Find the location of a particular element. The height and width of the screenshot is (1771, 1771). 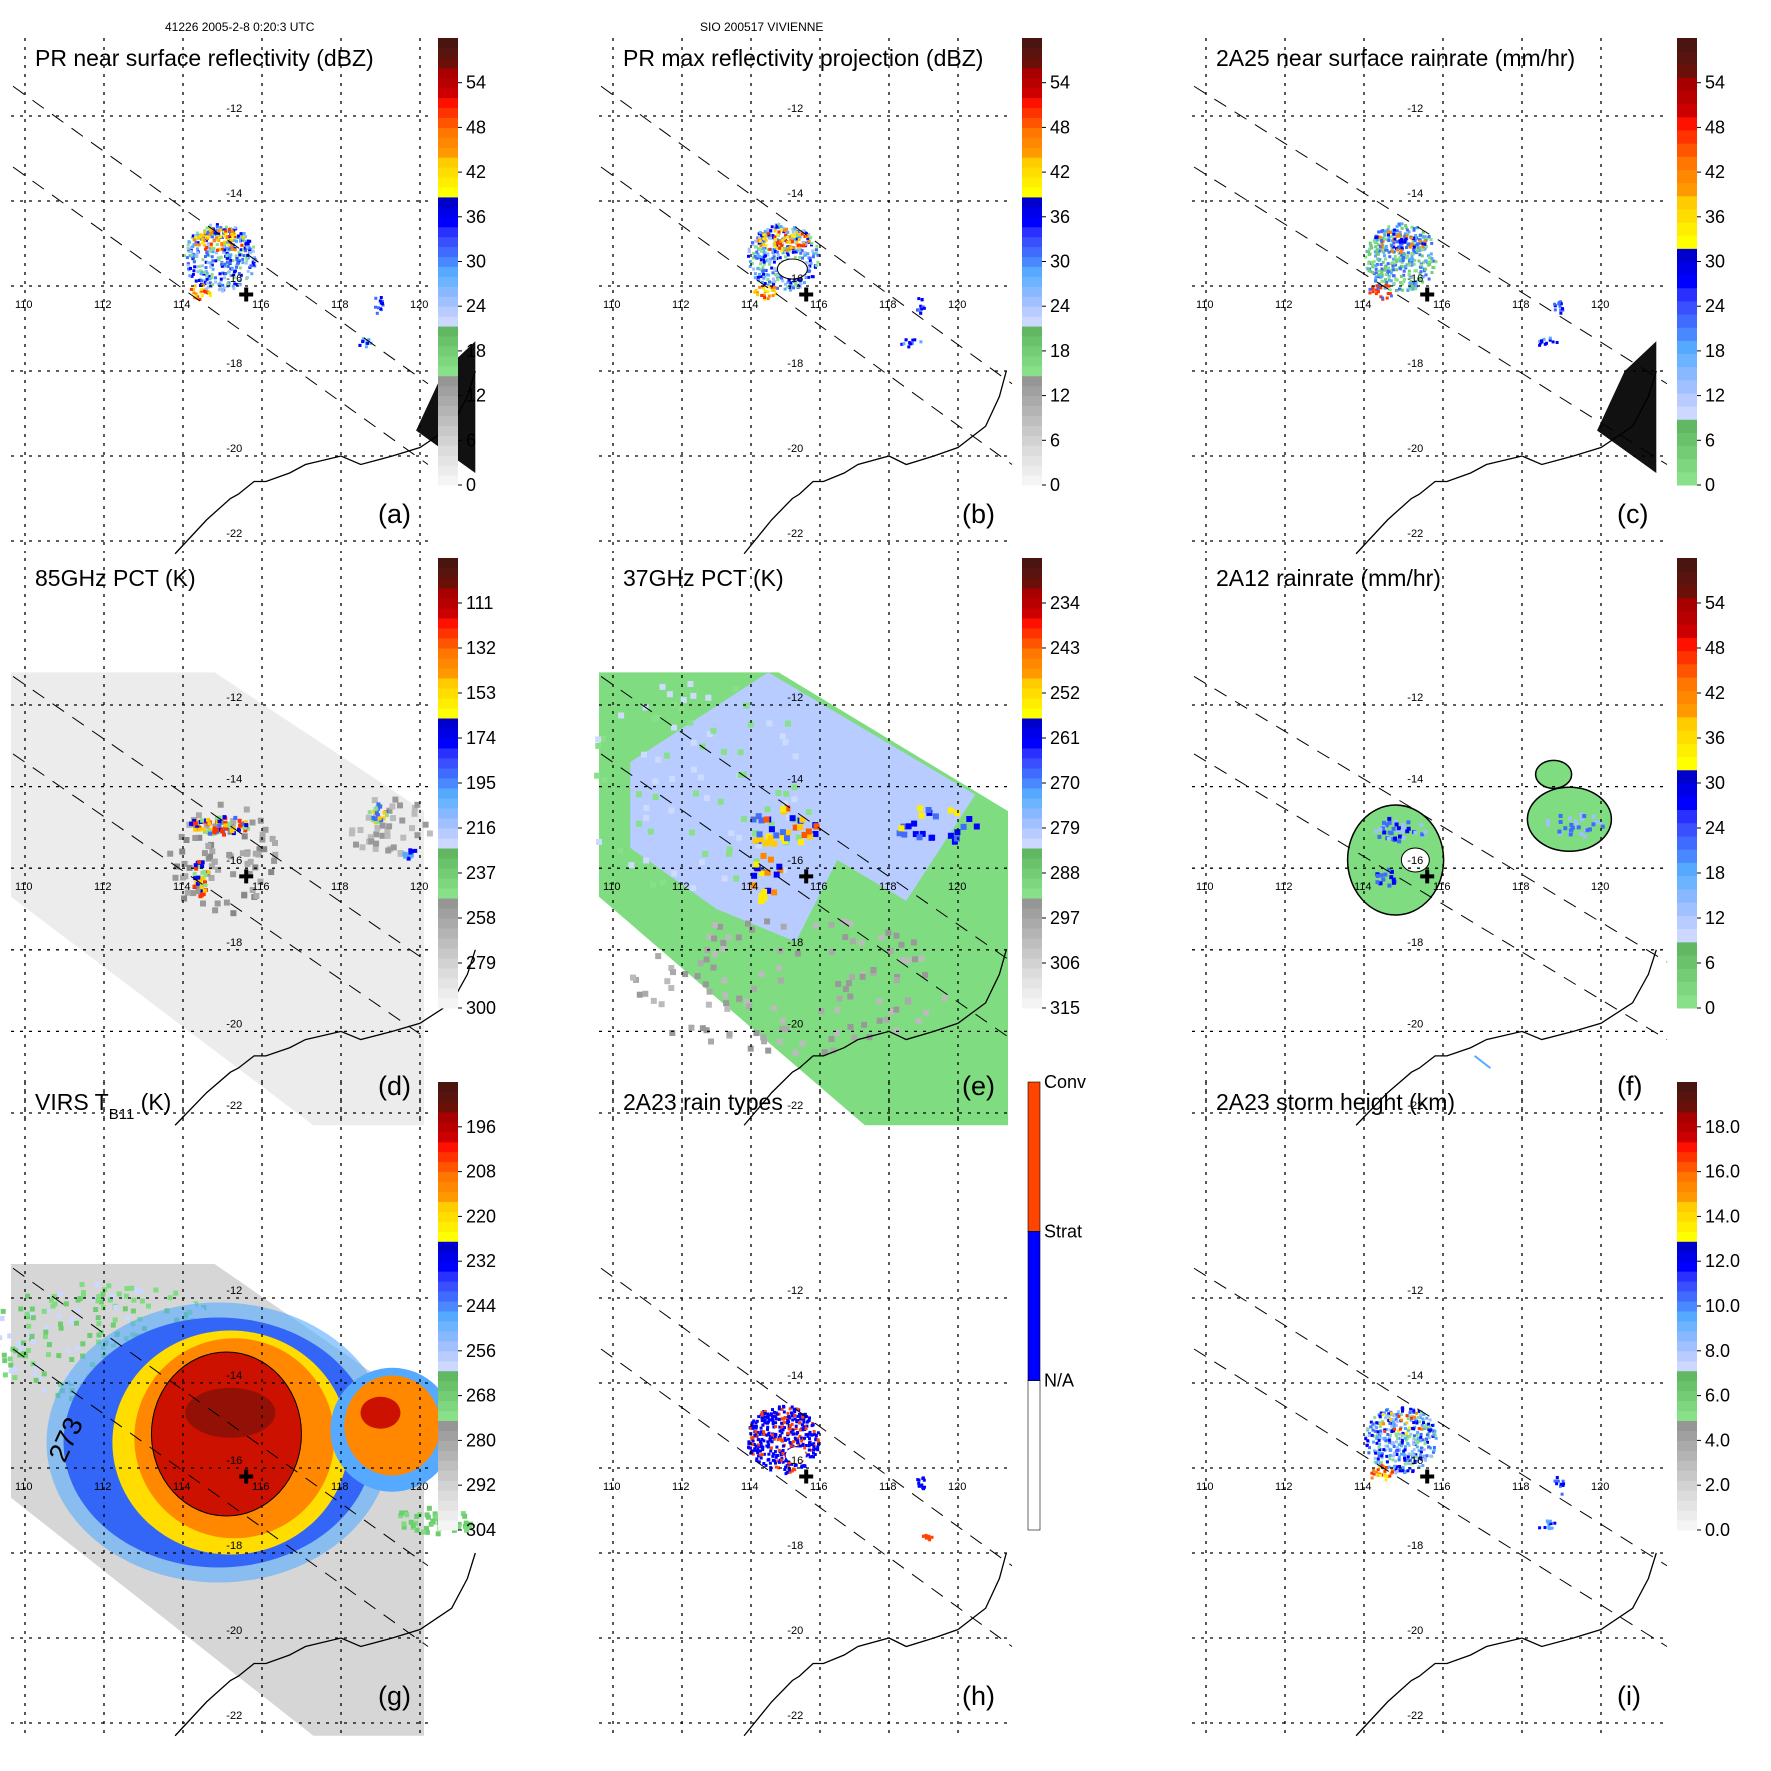

lon-tick-label: 120 is located at coordinates (957, 1487).